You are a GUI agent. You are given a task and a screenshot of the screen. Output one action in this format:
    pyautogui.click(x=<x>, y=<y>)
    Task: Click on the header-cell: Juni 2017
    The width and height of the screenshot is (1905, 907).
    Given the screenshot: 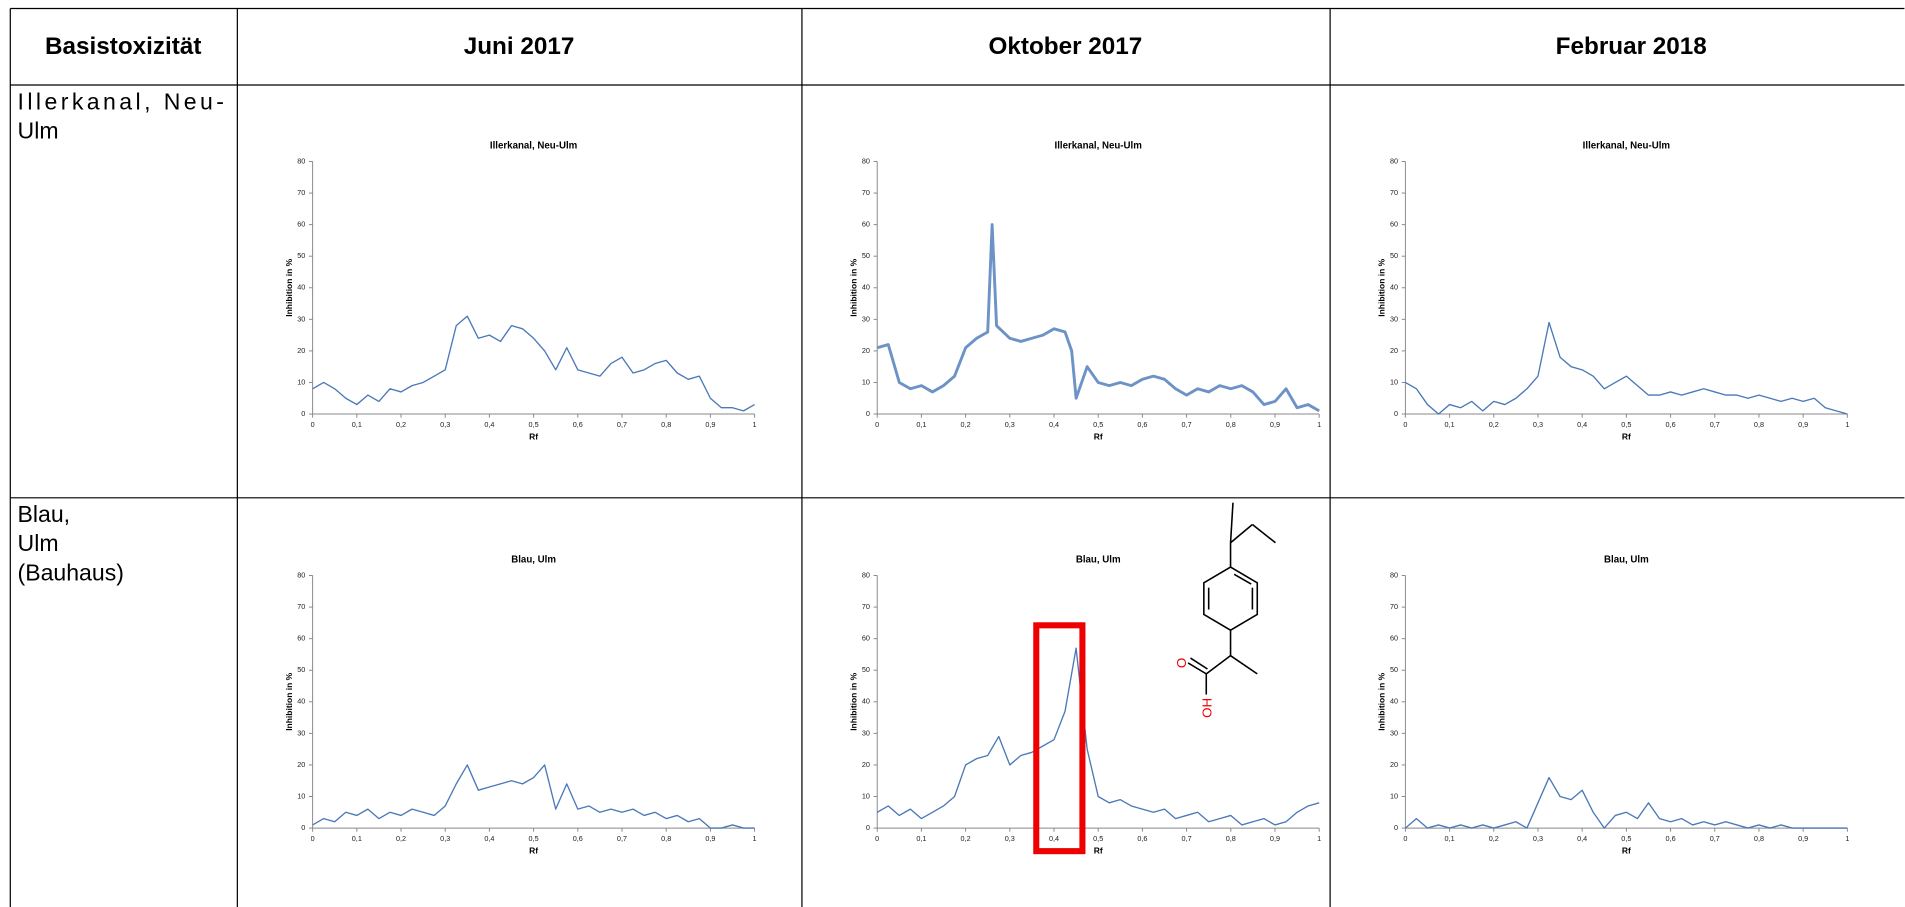 What is the action you would take?
    pyautogui.click(x=519, y=46)
    